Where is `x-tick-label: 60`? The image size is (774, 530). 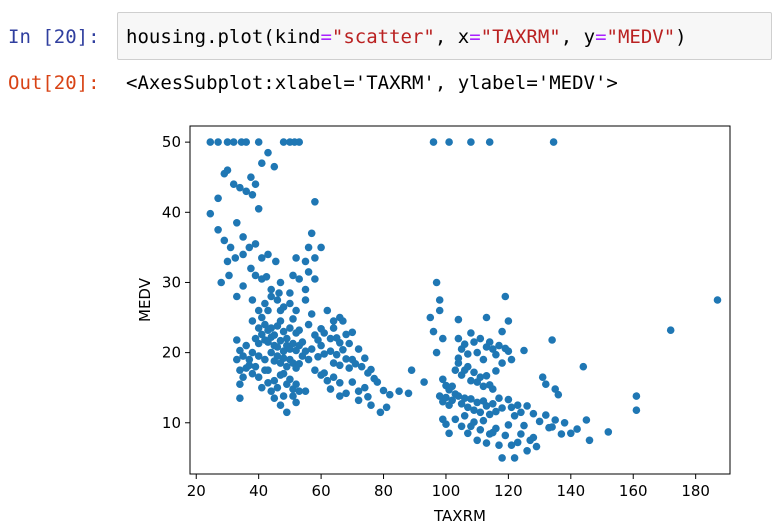
x-tick-label: 60 is located at coordinates (321, 491).